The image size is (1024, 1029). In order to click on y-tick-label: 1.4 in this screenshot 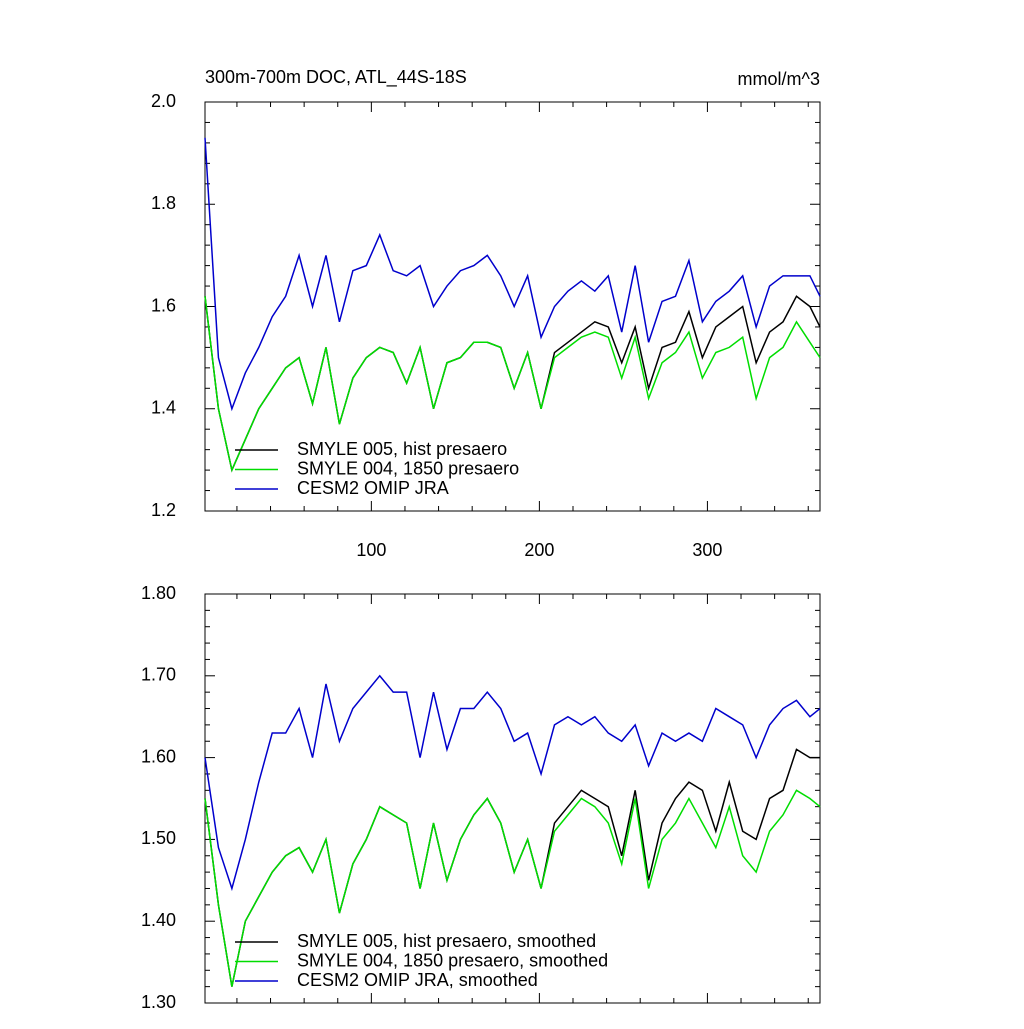, I will do `click(163, 408)`.